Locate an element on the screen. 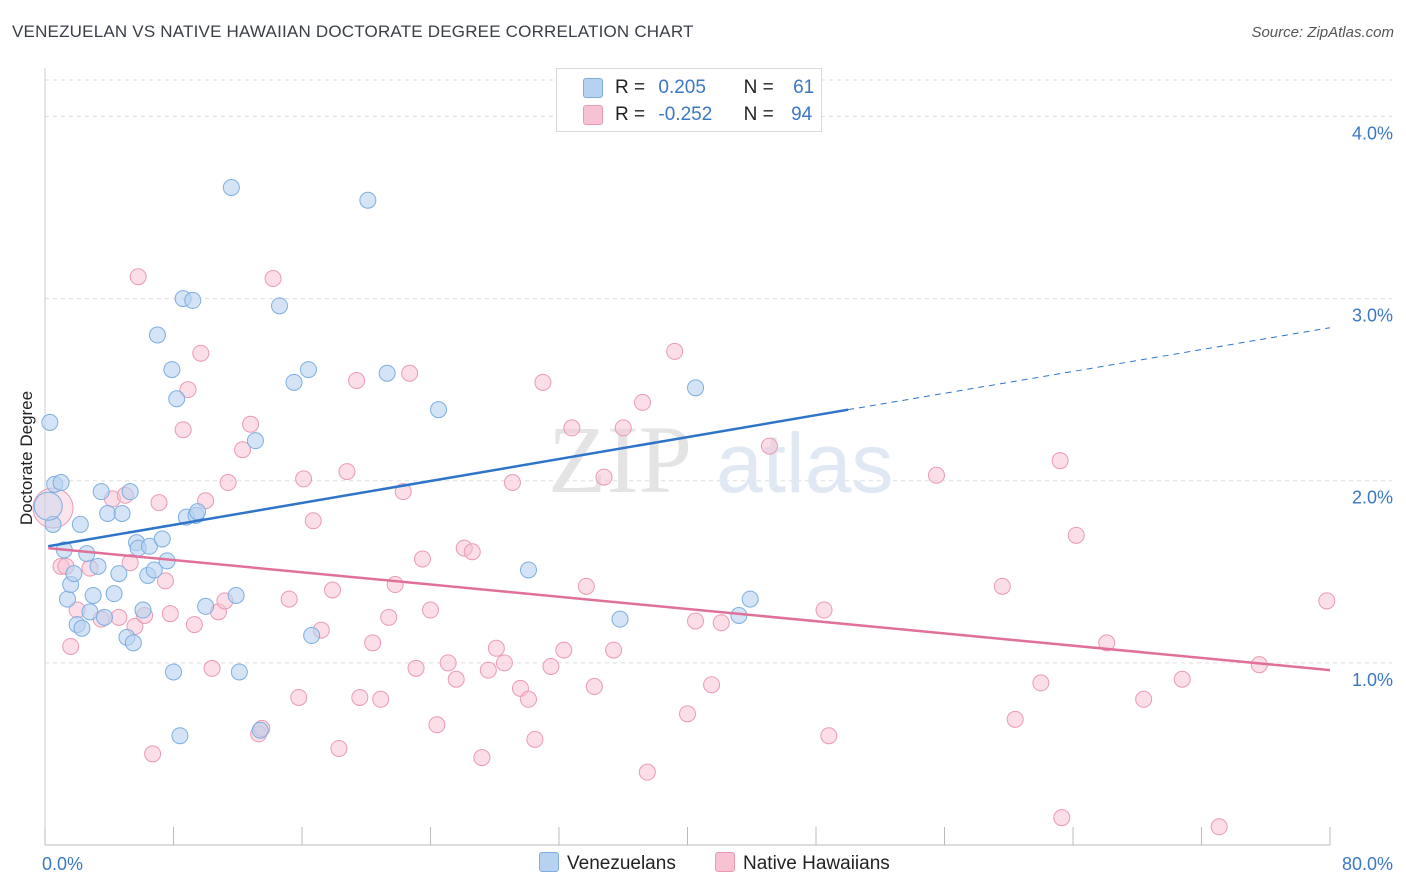 The height and width of the screenshot is (892, 1406). legend-n-value: 94 is located at coordinates (802, 114).